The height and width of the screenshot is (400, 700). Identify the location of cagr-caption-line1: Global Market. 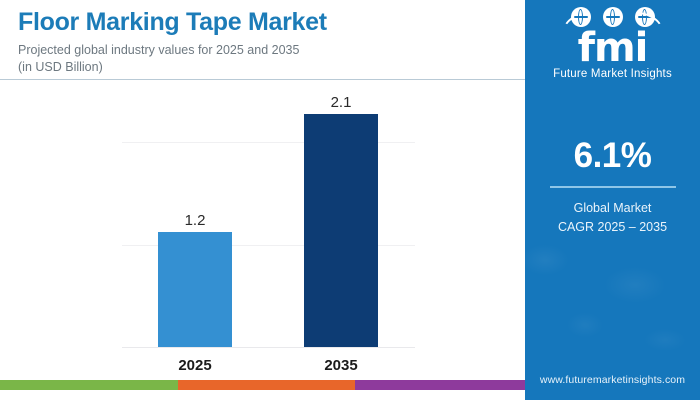
(612, 208).